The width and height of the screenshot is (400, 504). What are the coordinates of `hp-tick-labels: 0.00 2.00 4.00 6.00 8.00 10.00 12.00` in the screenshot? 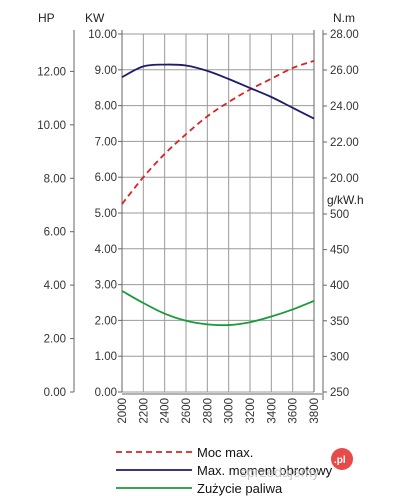 It's located at (51, 232).